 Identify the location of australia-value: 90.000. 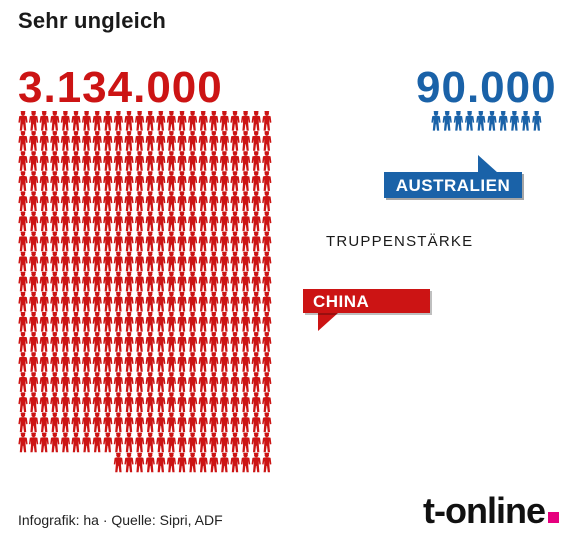
(486, 87).